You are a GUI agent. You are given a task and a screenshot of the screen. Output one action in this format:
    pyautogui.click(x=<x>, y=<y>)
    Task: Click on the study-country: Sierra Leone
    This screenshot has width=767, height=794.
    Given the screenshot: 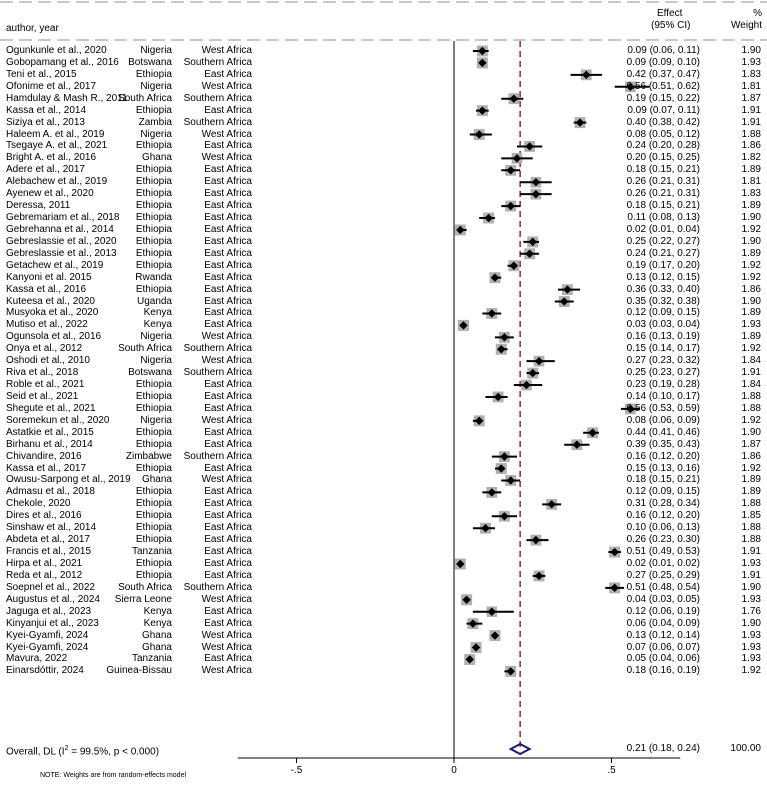 What is the action you would take?
    pyautogui.click(x=143, y=599)
    